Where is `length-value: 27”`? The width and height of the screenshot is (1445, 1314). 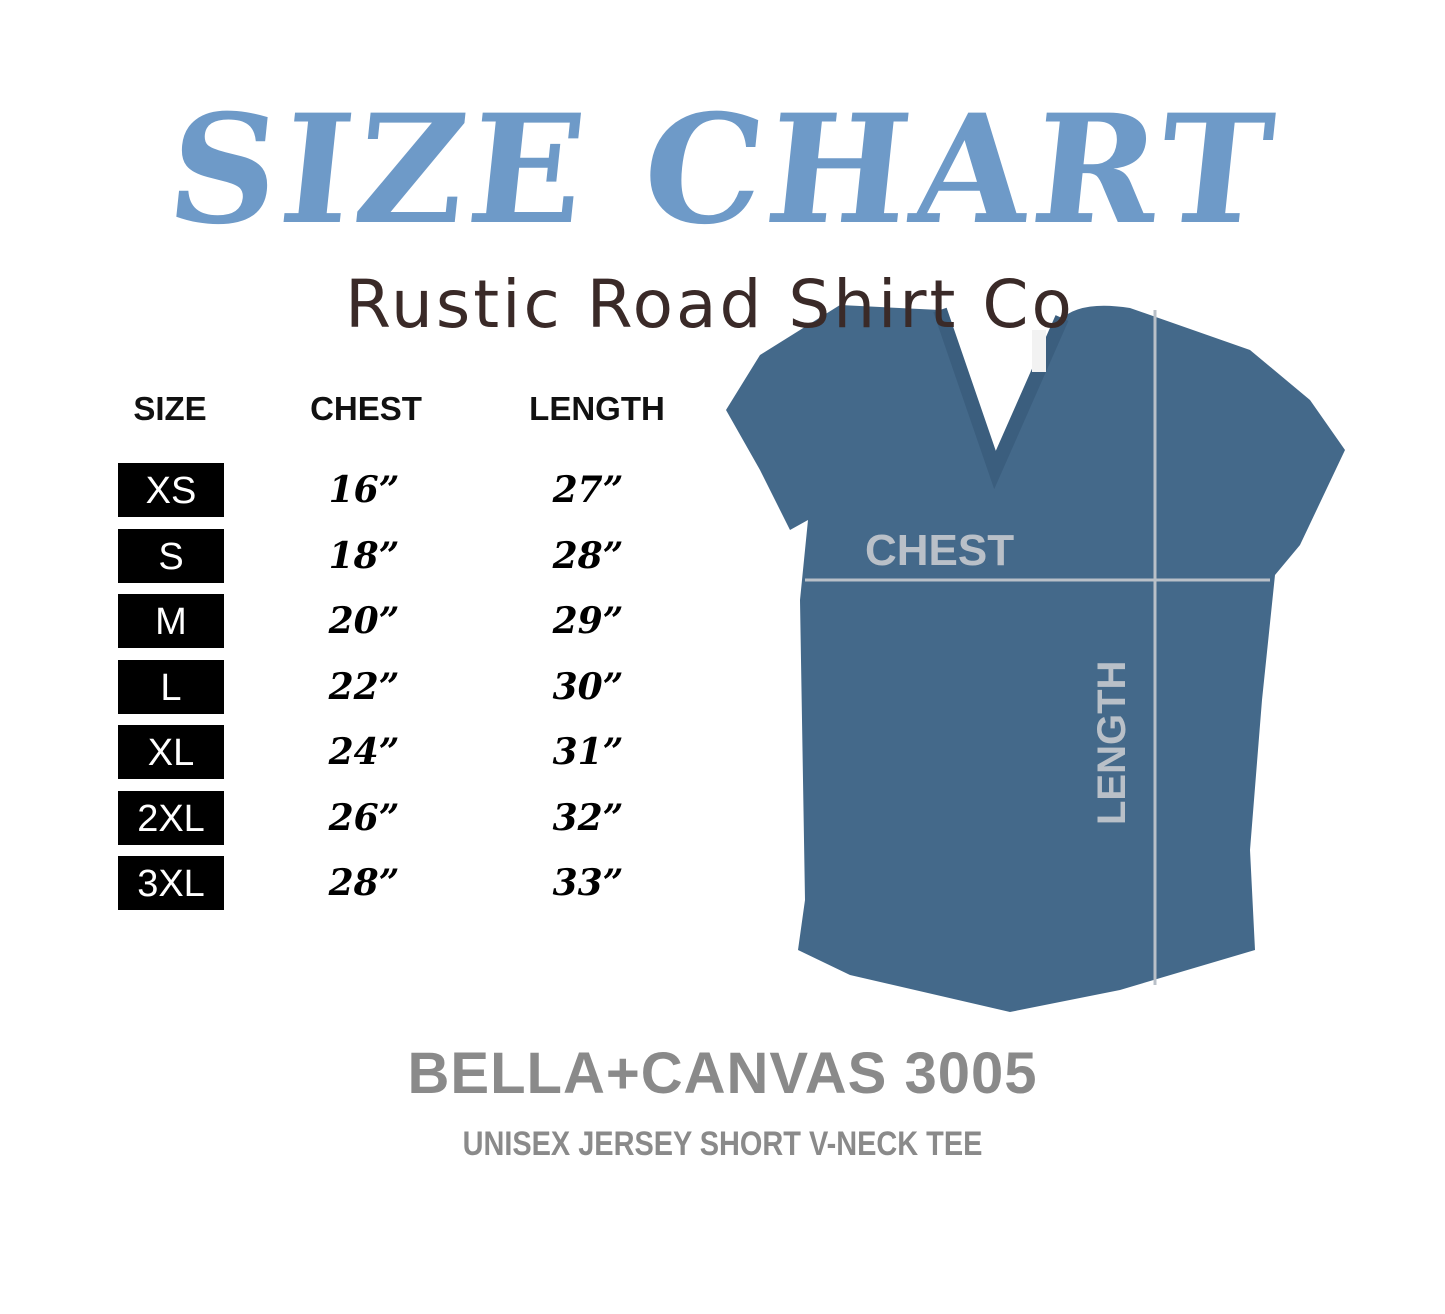
length-value: 27” is located at coordinates (588, 490).